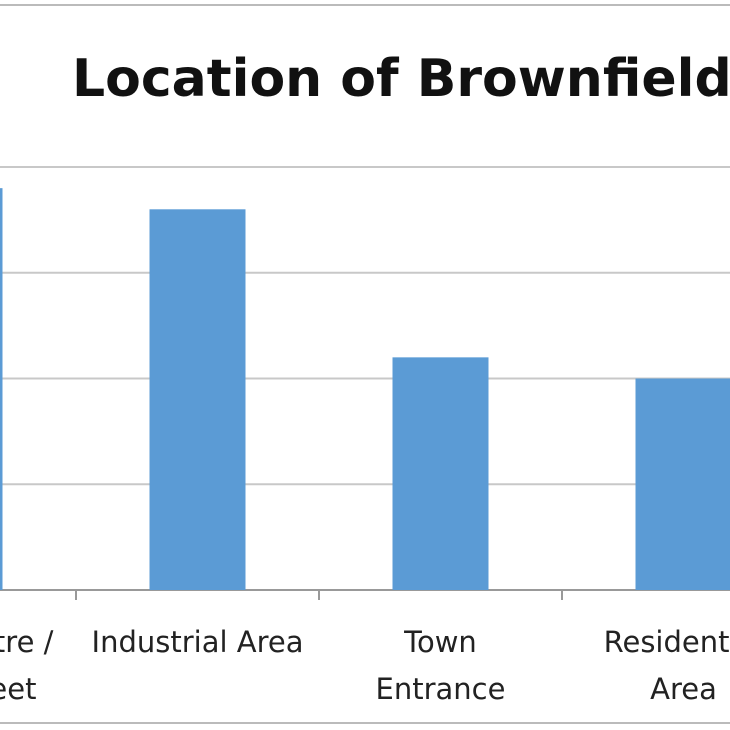 The image size is (730, 730). I want to click on x-tick-label: Town Entrance, so click(441, 665).